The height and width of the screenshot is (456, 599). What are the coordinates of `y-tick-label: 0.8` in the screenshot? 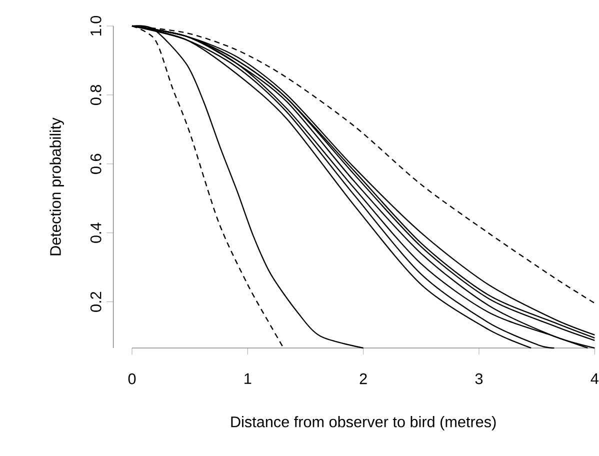 It's located at (96, 94).